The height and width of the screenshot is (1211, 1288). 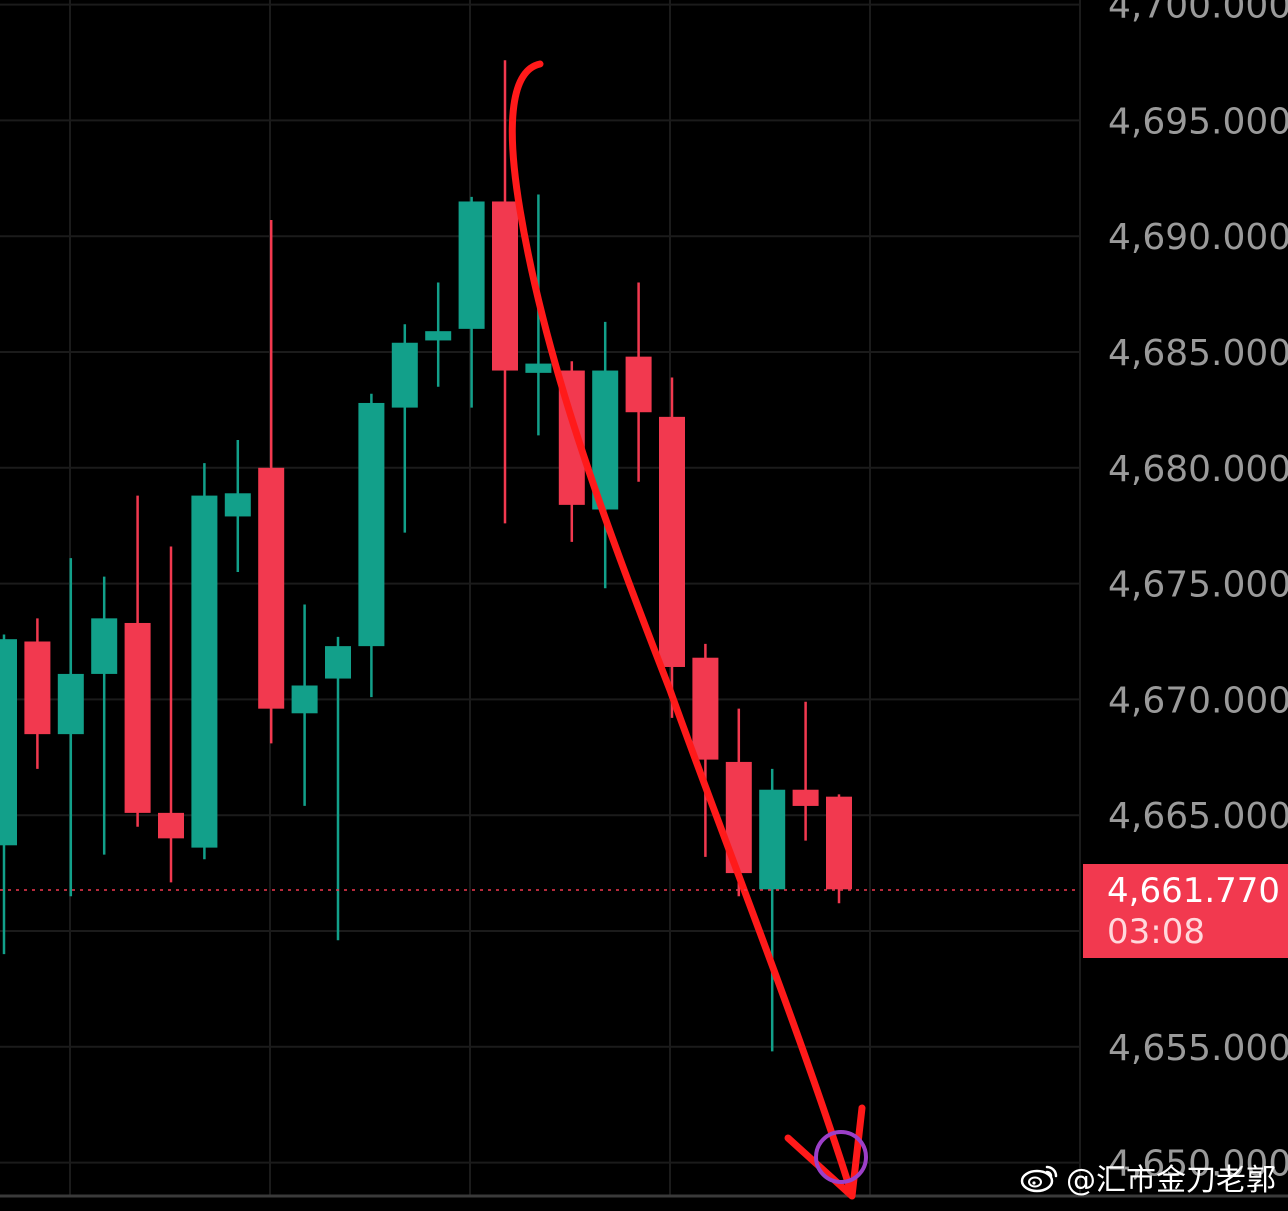 I want to click on current-price-box, so click(x=1185, y=910).